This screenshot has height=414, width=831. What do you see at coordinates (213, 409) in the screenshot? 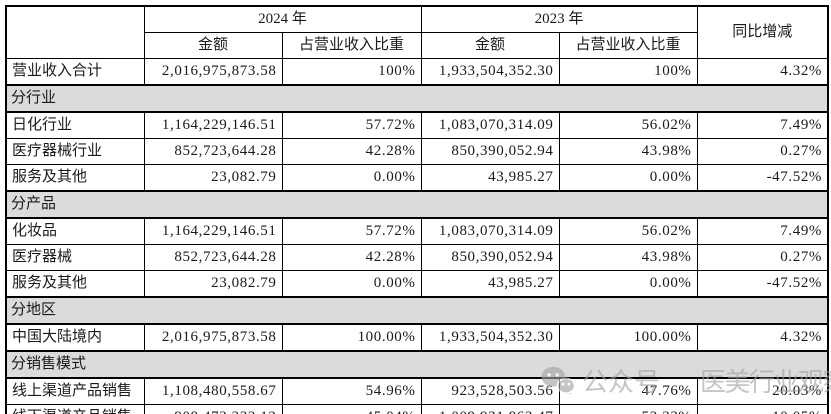
I see `amount-2024: 908,472,232.12` at bounding box center [213, 409].